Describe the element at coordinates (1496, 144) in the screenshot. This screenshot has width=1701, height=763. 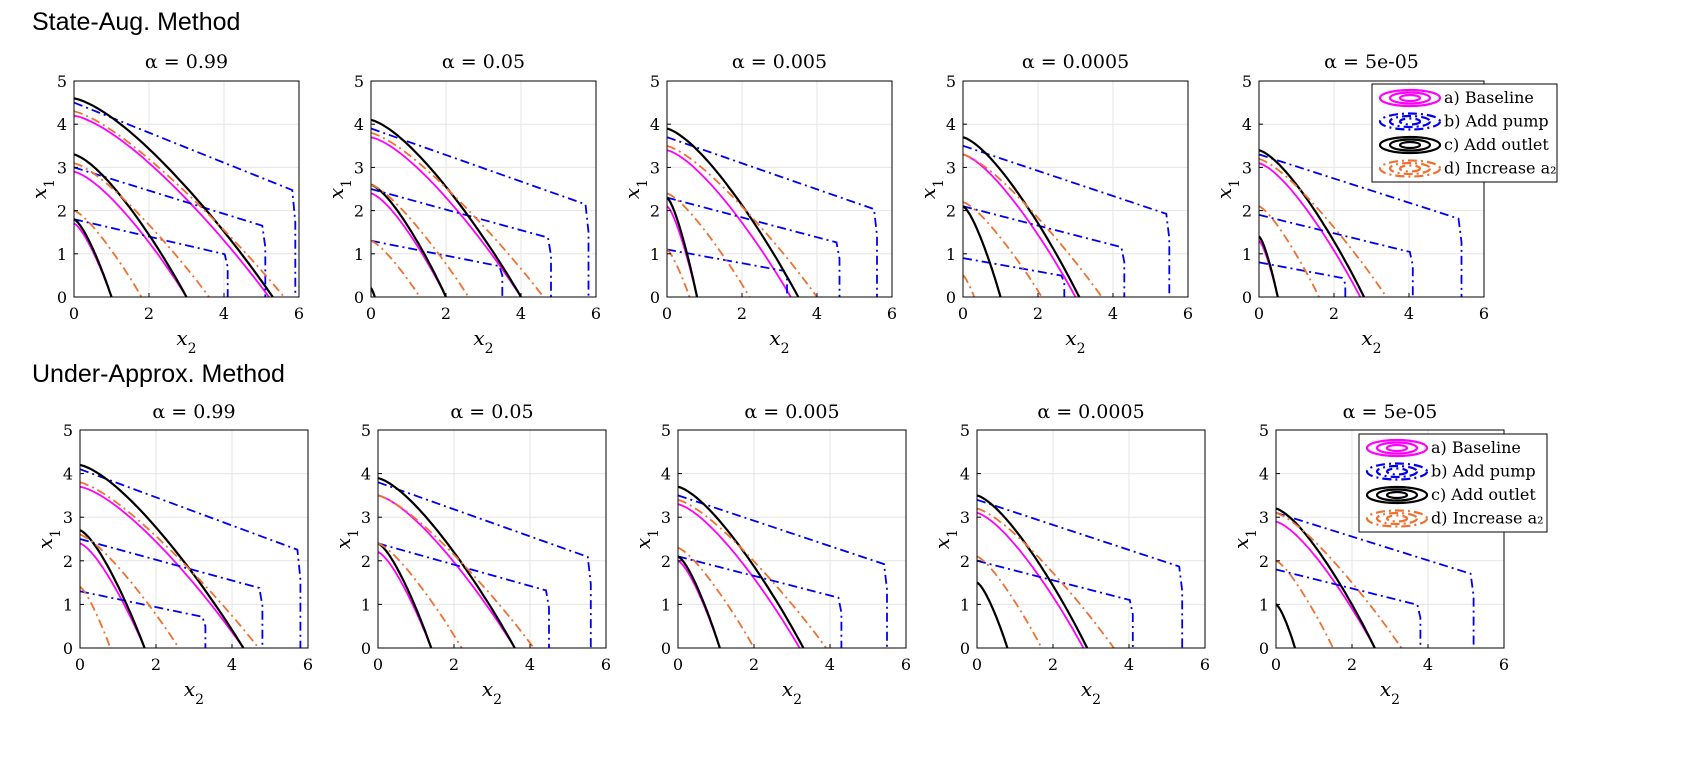
I see `legend-label: c) Add outlet` at that location.